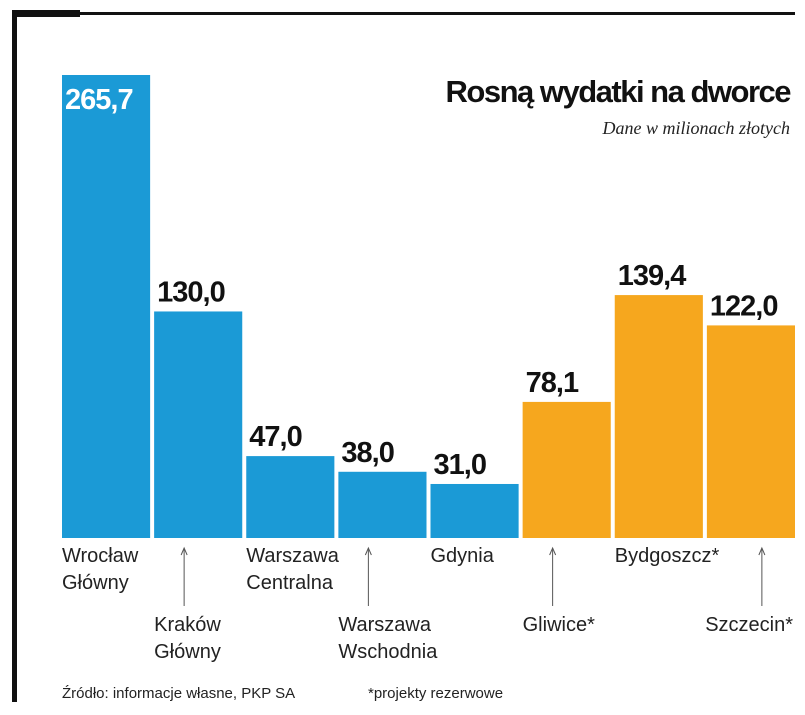  Describe the element at coordinates (667, 556) in the screenshot. I see `x-tick-label: Bydgoszcz*` at that location.